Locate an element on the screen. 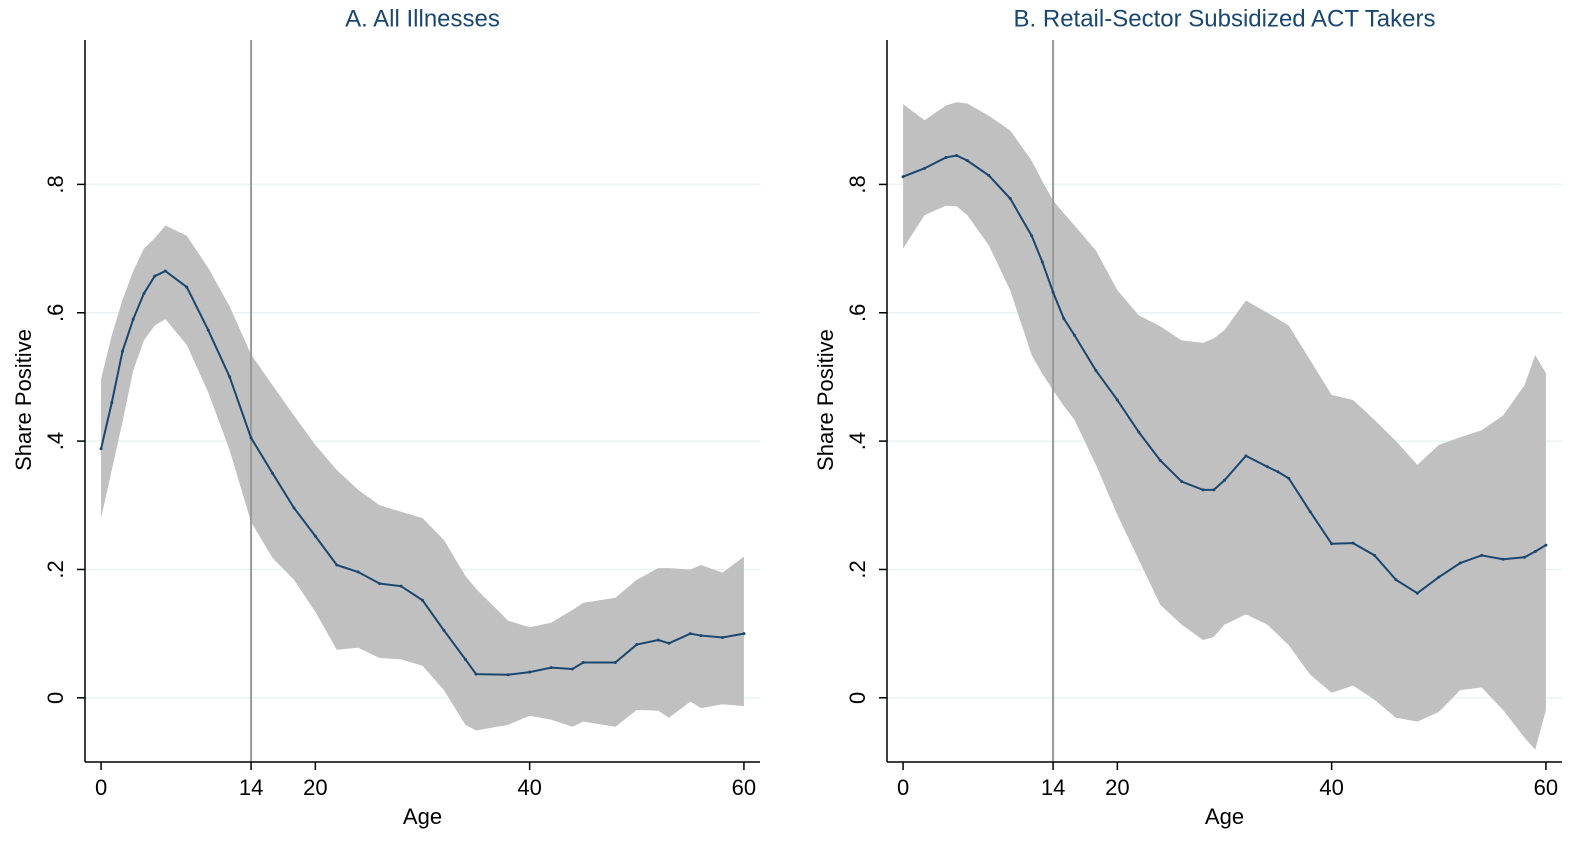  chart-title: B. Retail-Sector Subsidized ACT Takers is located at coordinates (1225, 18).